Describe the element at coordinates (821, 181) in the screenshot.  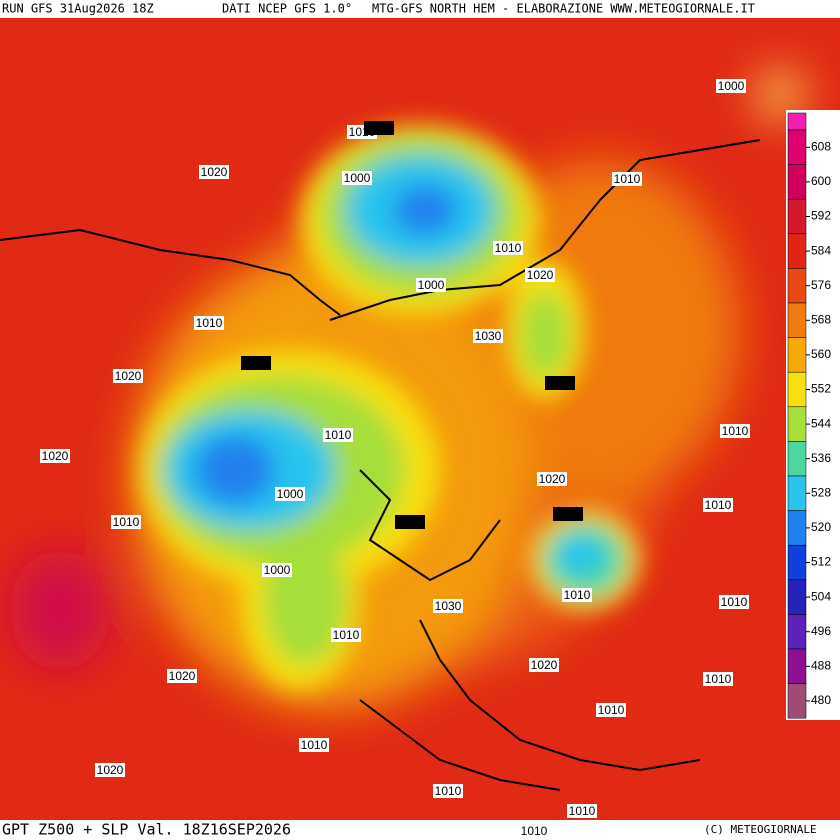
I see `colorbar-label: 600` at that location.